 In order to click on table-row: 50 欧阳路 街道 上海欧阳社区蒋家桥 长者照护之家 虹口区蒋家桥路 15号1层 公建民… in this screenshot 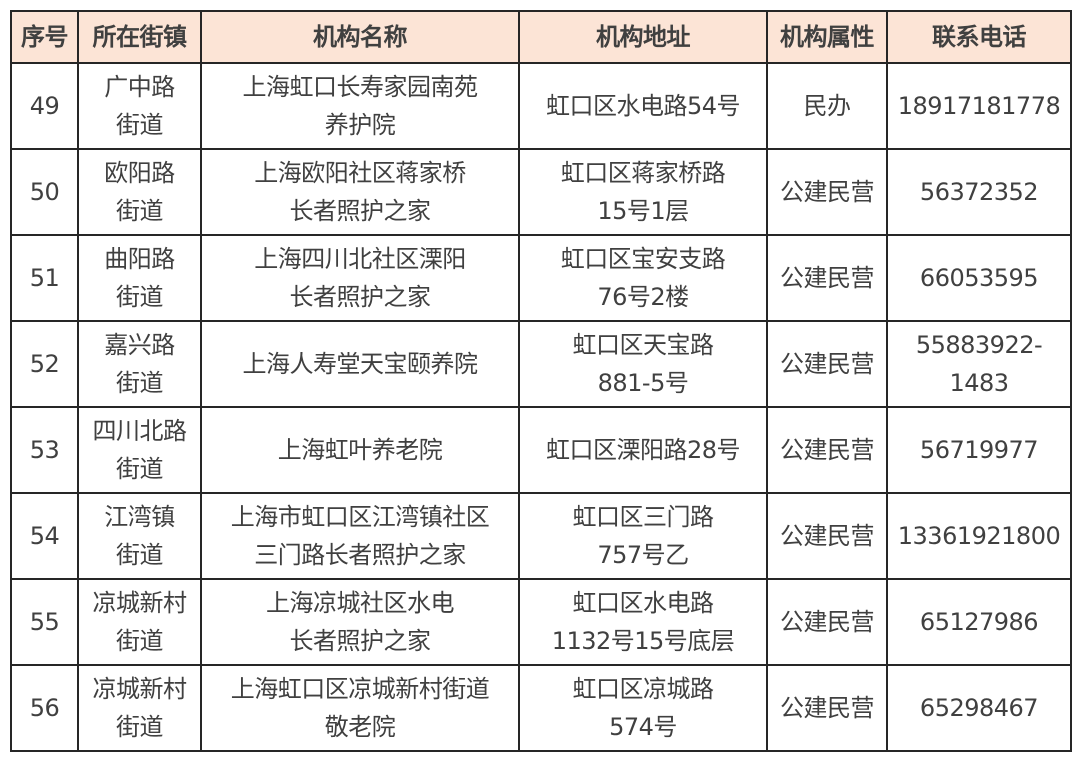, I will do `click(541, 192)`.